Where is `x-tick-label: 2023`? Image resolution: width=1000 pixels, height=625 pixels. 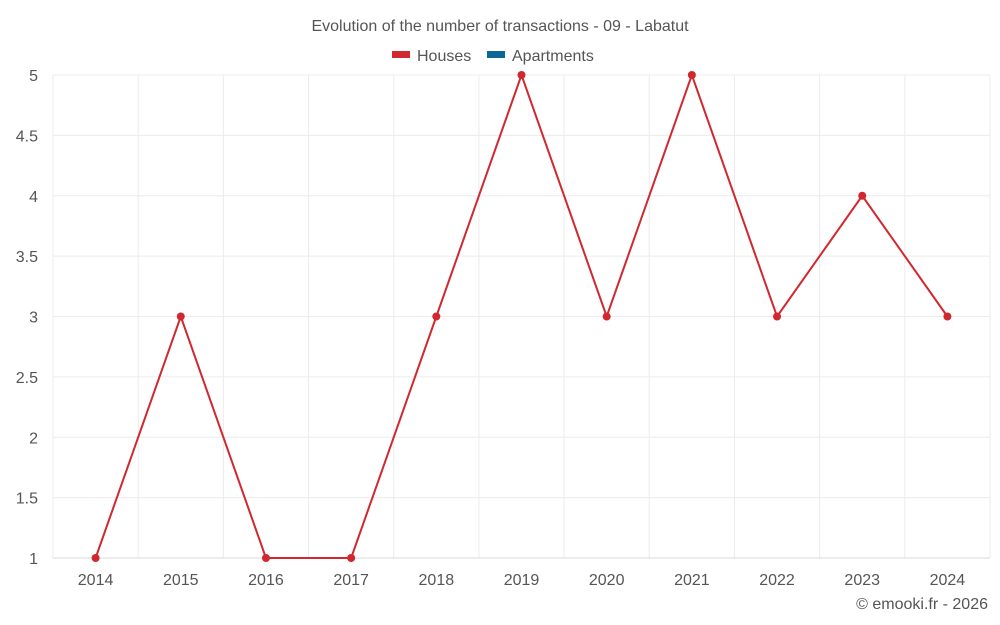 x-tick-label: 2023 is located at coordinates (862, 580).